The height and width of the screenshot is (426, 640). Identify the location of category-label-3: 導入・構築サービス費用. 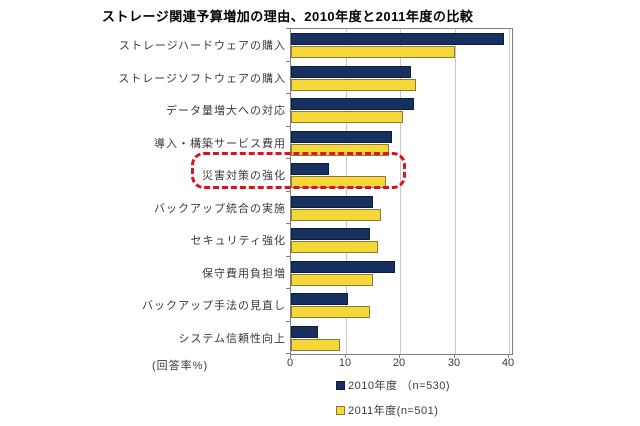
(220, 143).